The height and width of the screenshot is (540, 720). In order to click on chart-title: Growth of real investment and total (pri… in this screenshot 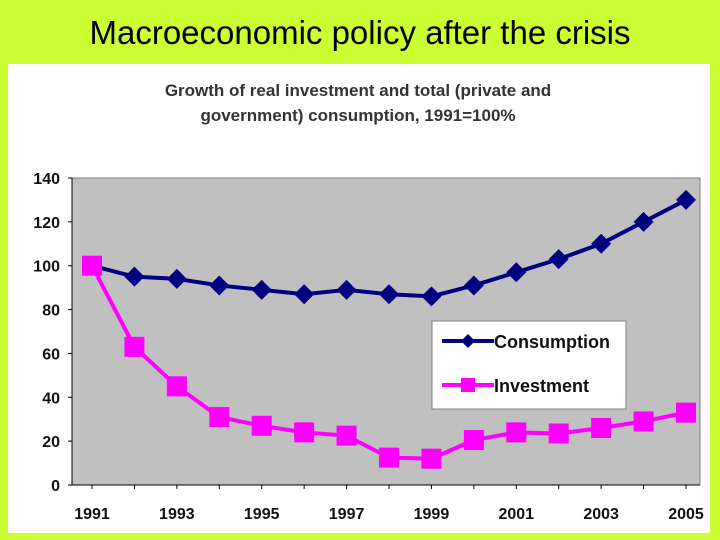, I will do `click(358, 103)`.